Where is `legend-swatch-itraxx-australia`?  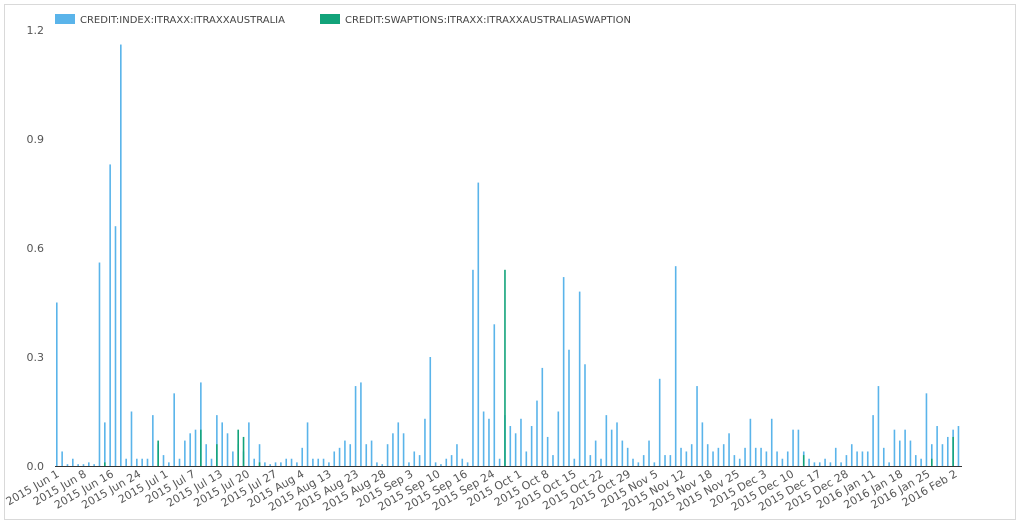 legend-swatch-itraxx-australia is located at coordinates (65, 19).